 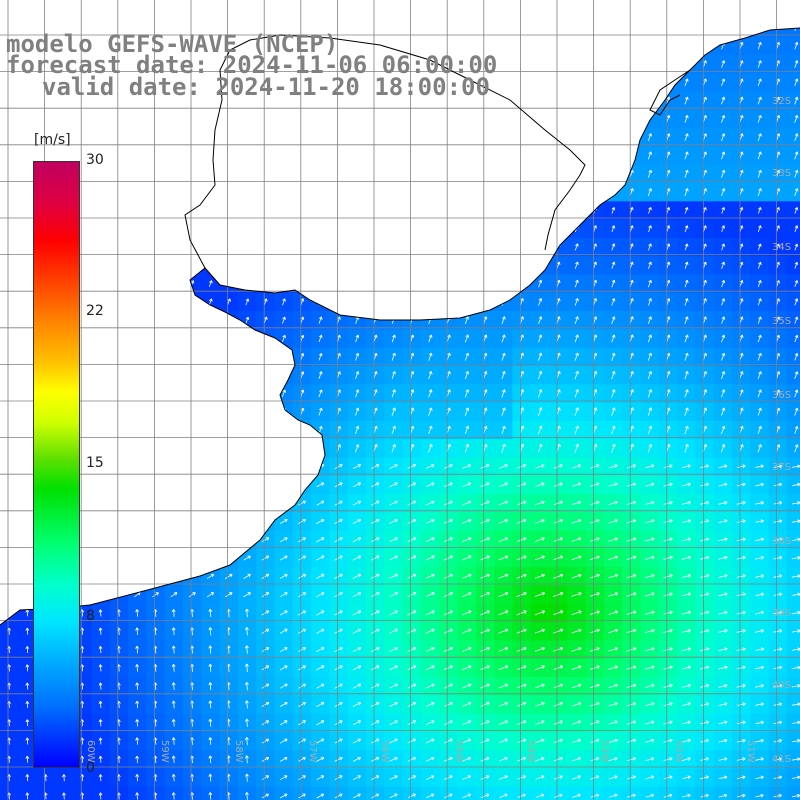 What do you see at coordinates (782, 759) in the screenshot?
I see `lat-label: 41S` at bounding box center [782, 759].